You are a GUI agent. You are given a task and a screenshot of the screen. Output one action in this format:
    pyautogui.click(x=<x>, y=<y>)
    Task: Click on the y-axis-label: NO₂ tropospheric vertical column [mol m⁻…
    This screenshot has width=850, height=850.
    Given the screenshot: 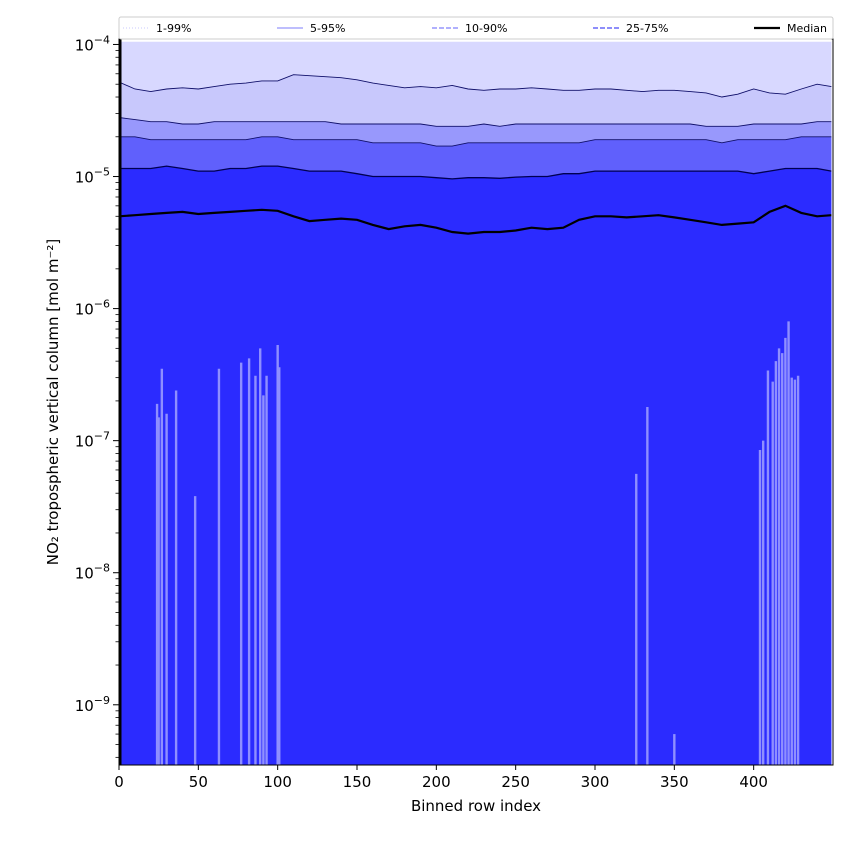 What is the action you would take?
    pyautogui.click(x=53, y=402)
    